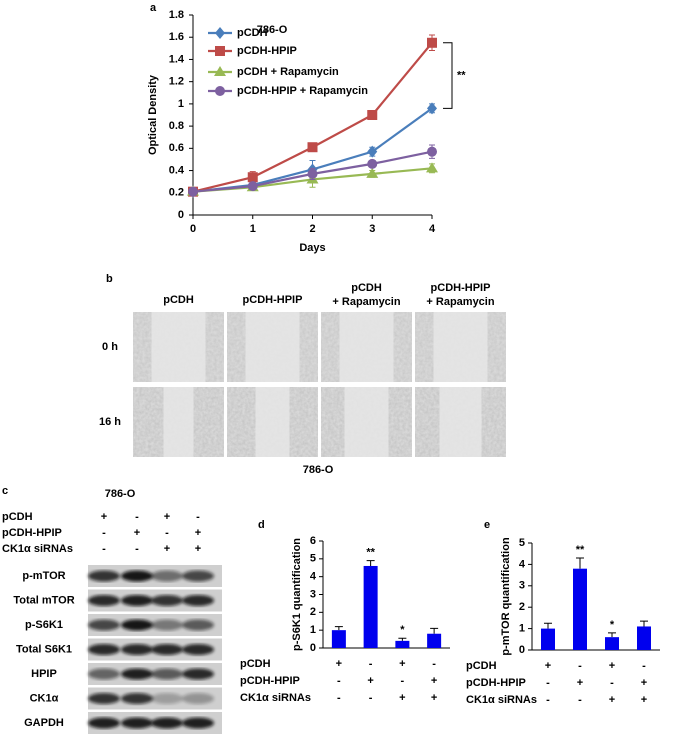 The width and height of the screenshot is (685, 737). I want to click on legend-label: pCDH + Rapamycin, so click(288, 72).